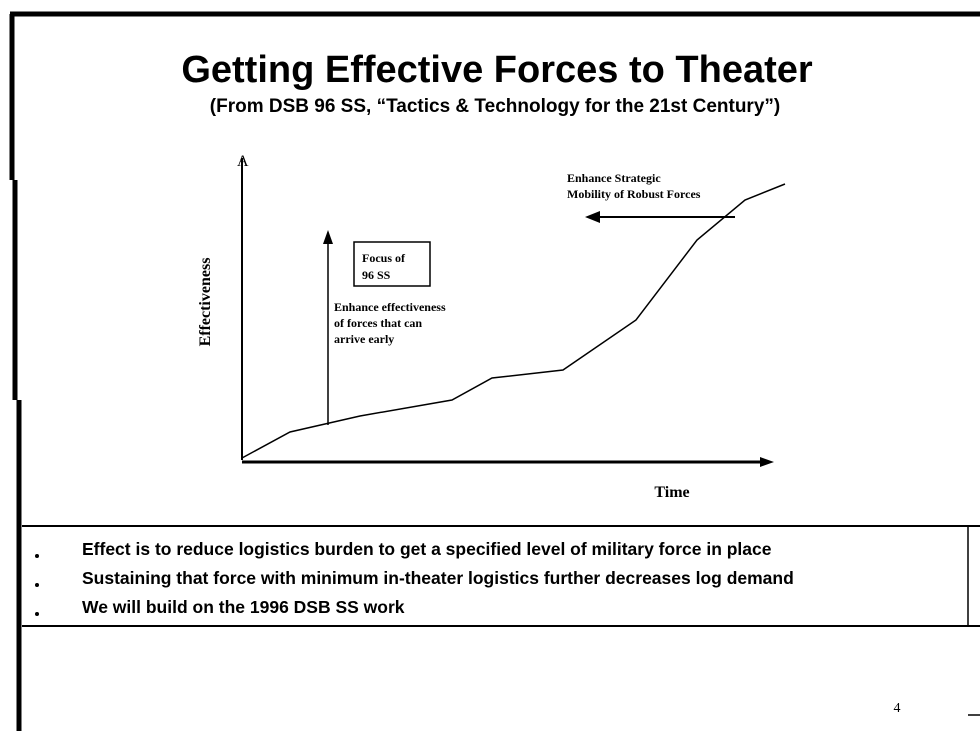 This screenshot has width=980, height=731. What do you see at coordinates (897, 708) in the screenshot?
I see `page-number: 4` at bounding box center [897, 708].